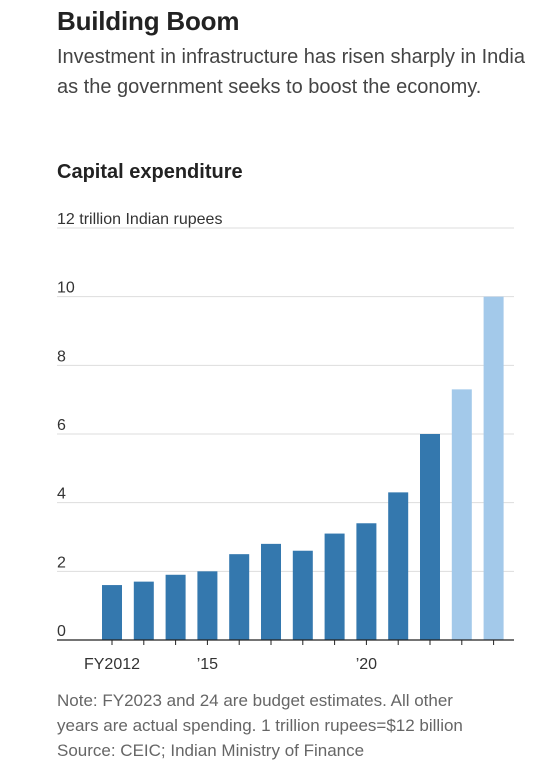 The image size is (553, 768). What do you see at coordinates (271, 591) in the screenshot?
I see `bar-fy2017` at bounding box center [271, 591].